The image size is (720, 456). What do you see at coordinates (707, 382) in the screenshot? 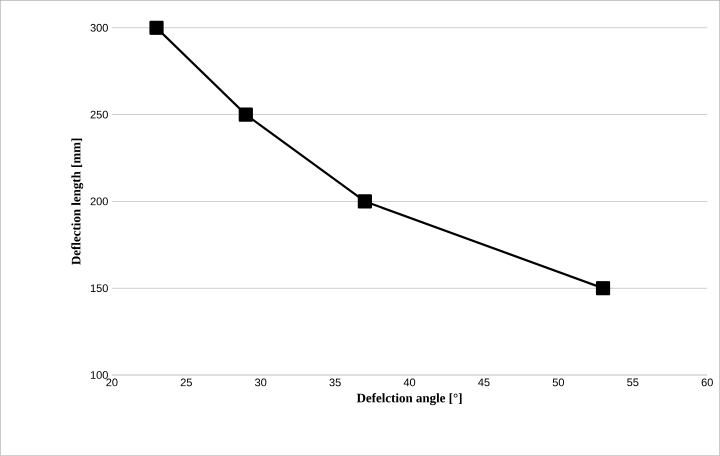
I see `x-tick-label: 60` at bounding box center [707, 382].